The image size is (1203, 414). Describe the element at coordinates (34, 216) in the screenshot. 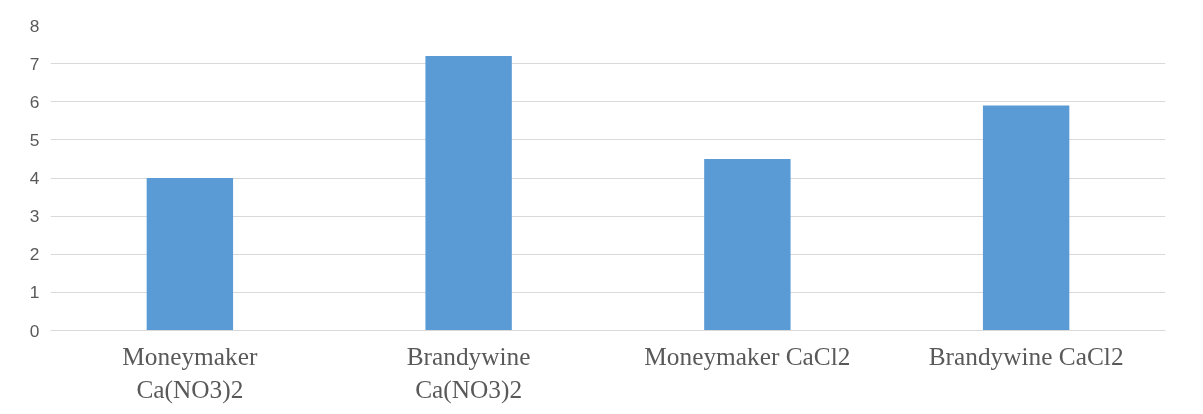

I see `y-tick-label: 3` at that location.